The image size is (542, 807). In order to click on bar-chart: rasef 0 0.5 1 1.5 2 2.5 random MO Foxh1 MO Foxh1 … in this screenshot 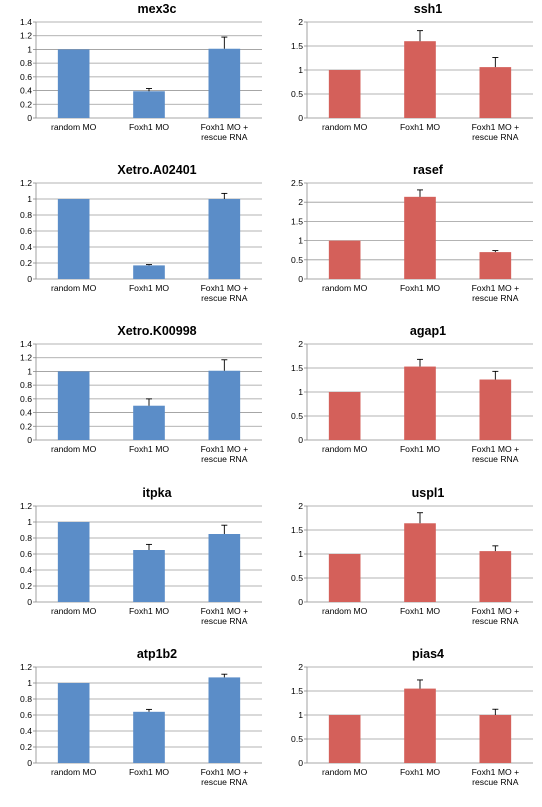, I will do `click(412, 233)`.